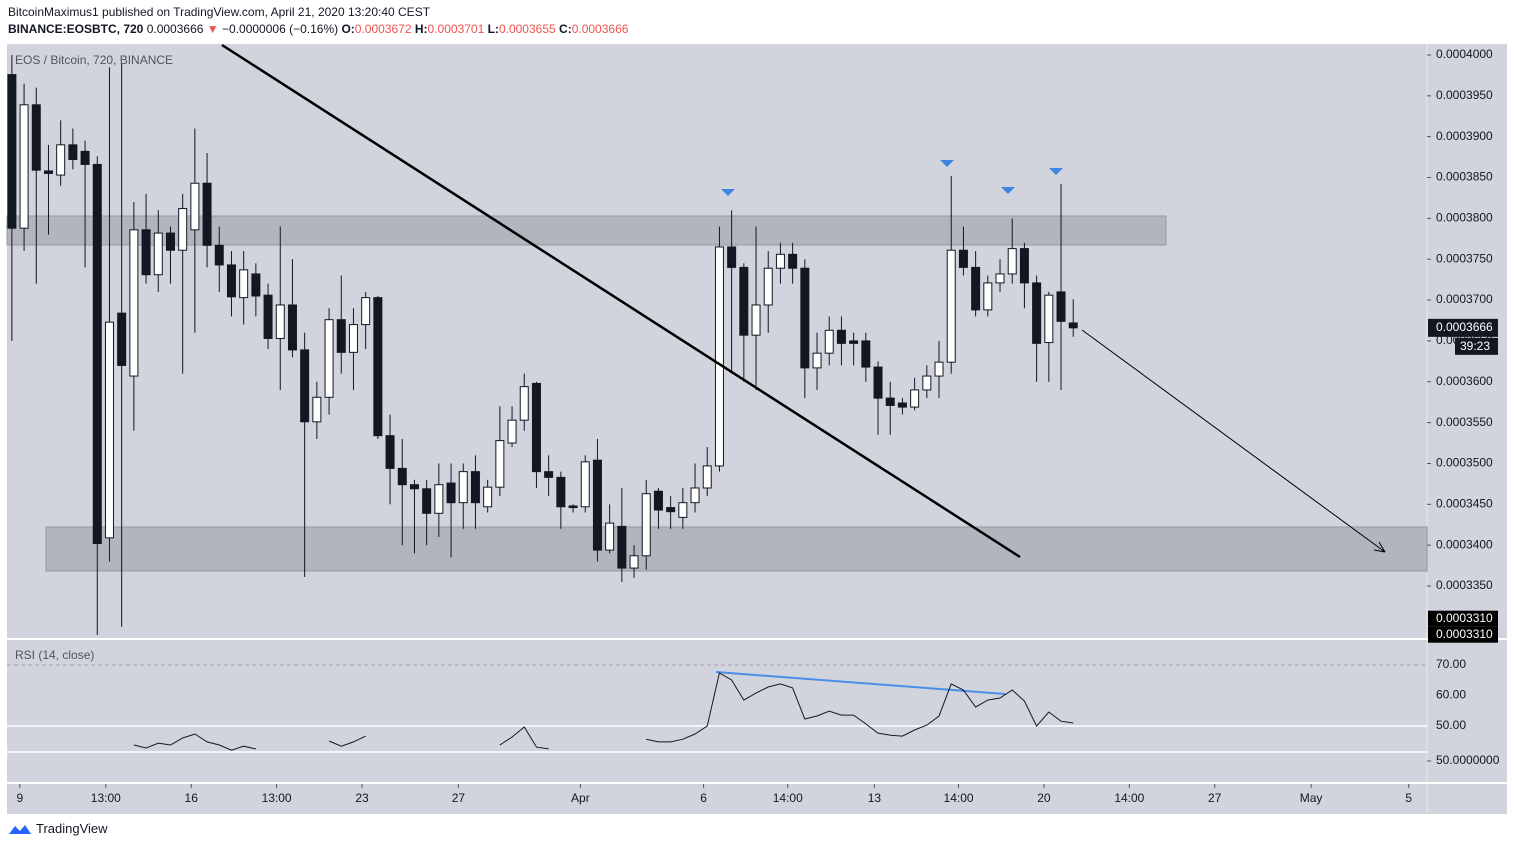 The image size is (1514, 849). What do you see at coordinates (1464, 544) in the screenshot?
I see `y-tick-label: 0.0003400` at bounding box center [1464, 544].